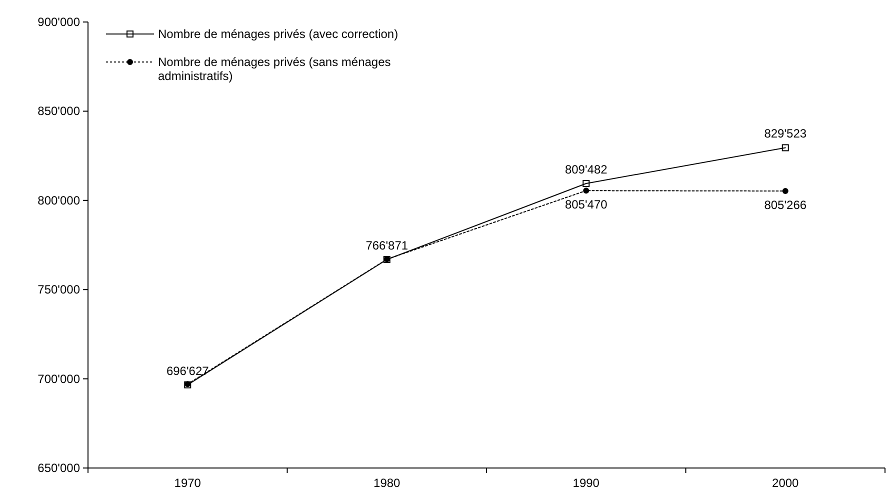 The height and width of the screenshot is (498, 895). Describe the element at coordinates (59, 468) in the screenshot. I see `y-tick-label: 650'000` at that location.